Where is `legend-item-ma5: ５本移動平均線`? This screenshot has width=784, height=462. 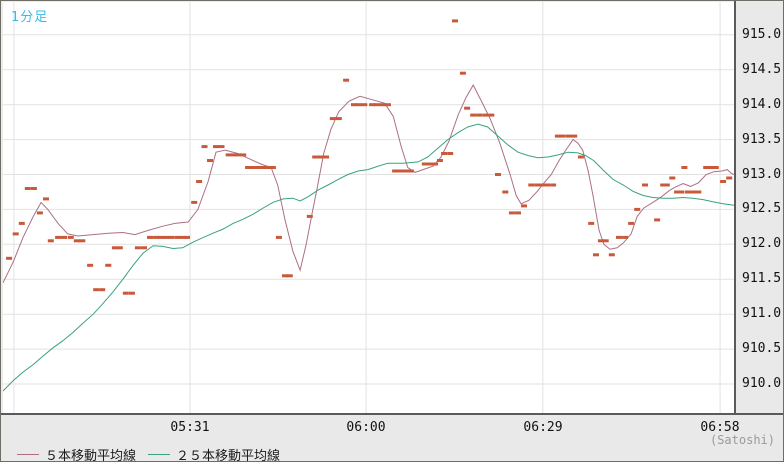
legend-item-ma5: ５本移動平均線 is located at coordinates (77, 453).